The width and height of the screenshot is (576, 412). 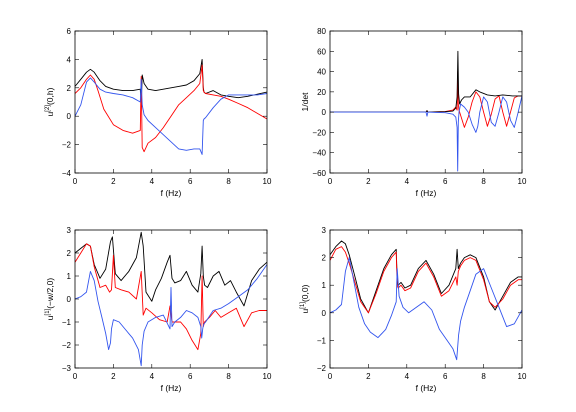 What do you see at coordinates (319, 132) in the screenshot?
I see `y-tick-label: −20` at bounding box center [319, 132].